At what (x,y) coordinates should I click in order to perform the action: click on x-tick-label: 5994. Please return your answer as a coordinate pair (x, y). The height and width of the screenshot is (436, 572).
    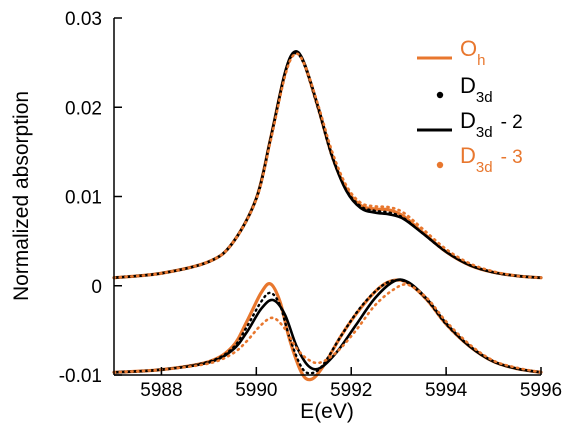
    Looking at the image, I should click on (446, 390).